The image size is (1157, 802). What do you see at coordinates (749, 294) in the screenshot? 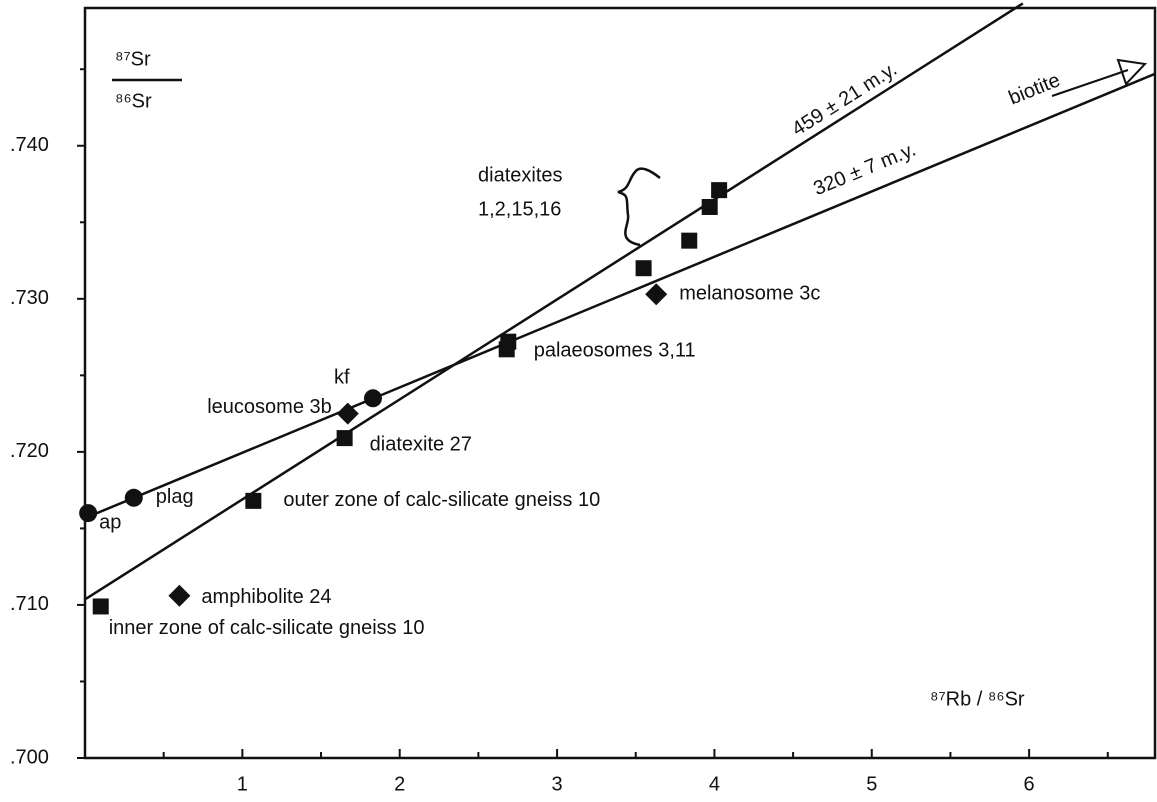
I see `point-label: melanosome 3c` at bounding box center [749, 294].